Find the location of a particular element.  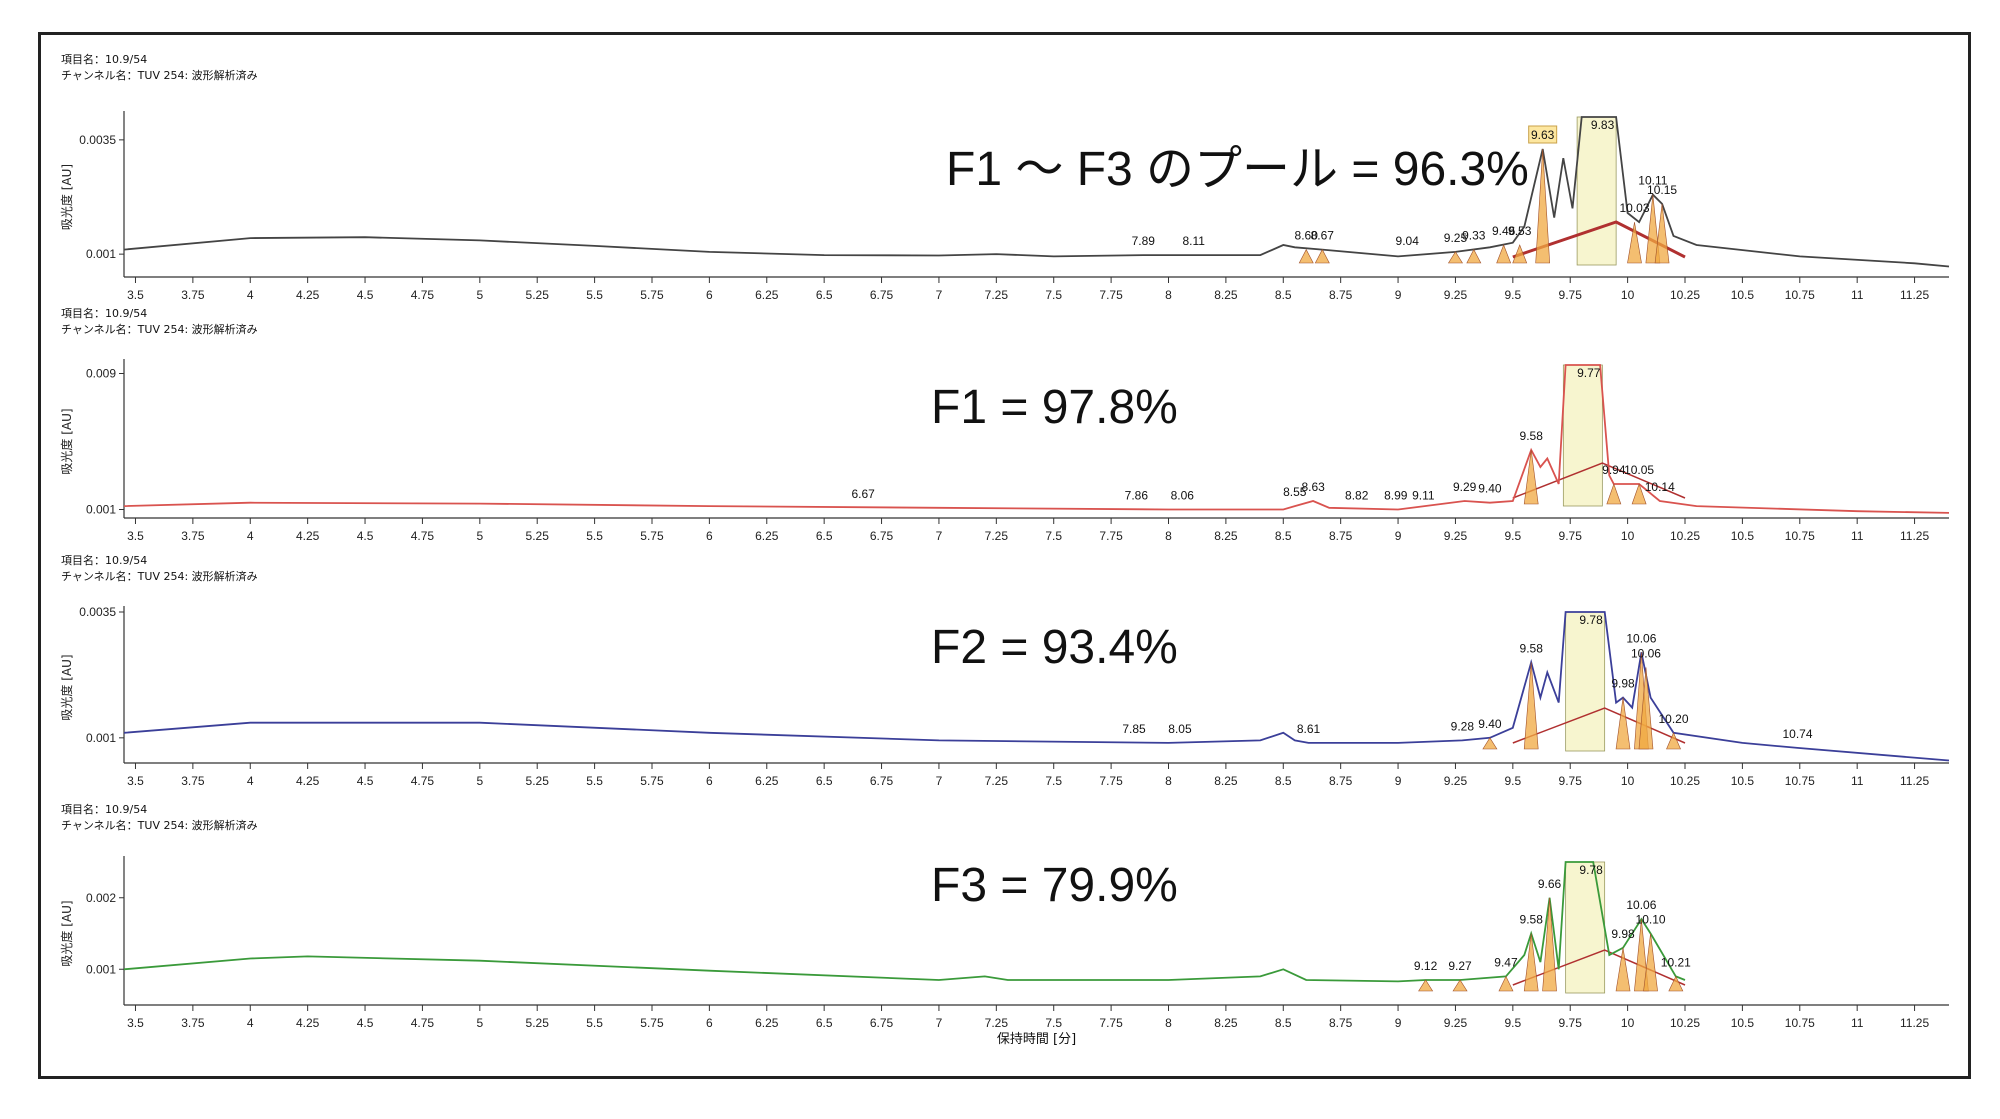

peak-label: 10.11 is located at coordinates (1652, 181).